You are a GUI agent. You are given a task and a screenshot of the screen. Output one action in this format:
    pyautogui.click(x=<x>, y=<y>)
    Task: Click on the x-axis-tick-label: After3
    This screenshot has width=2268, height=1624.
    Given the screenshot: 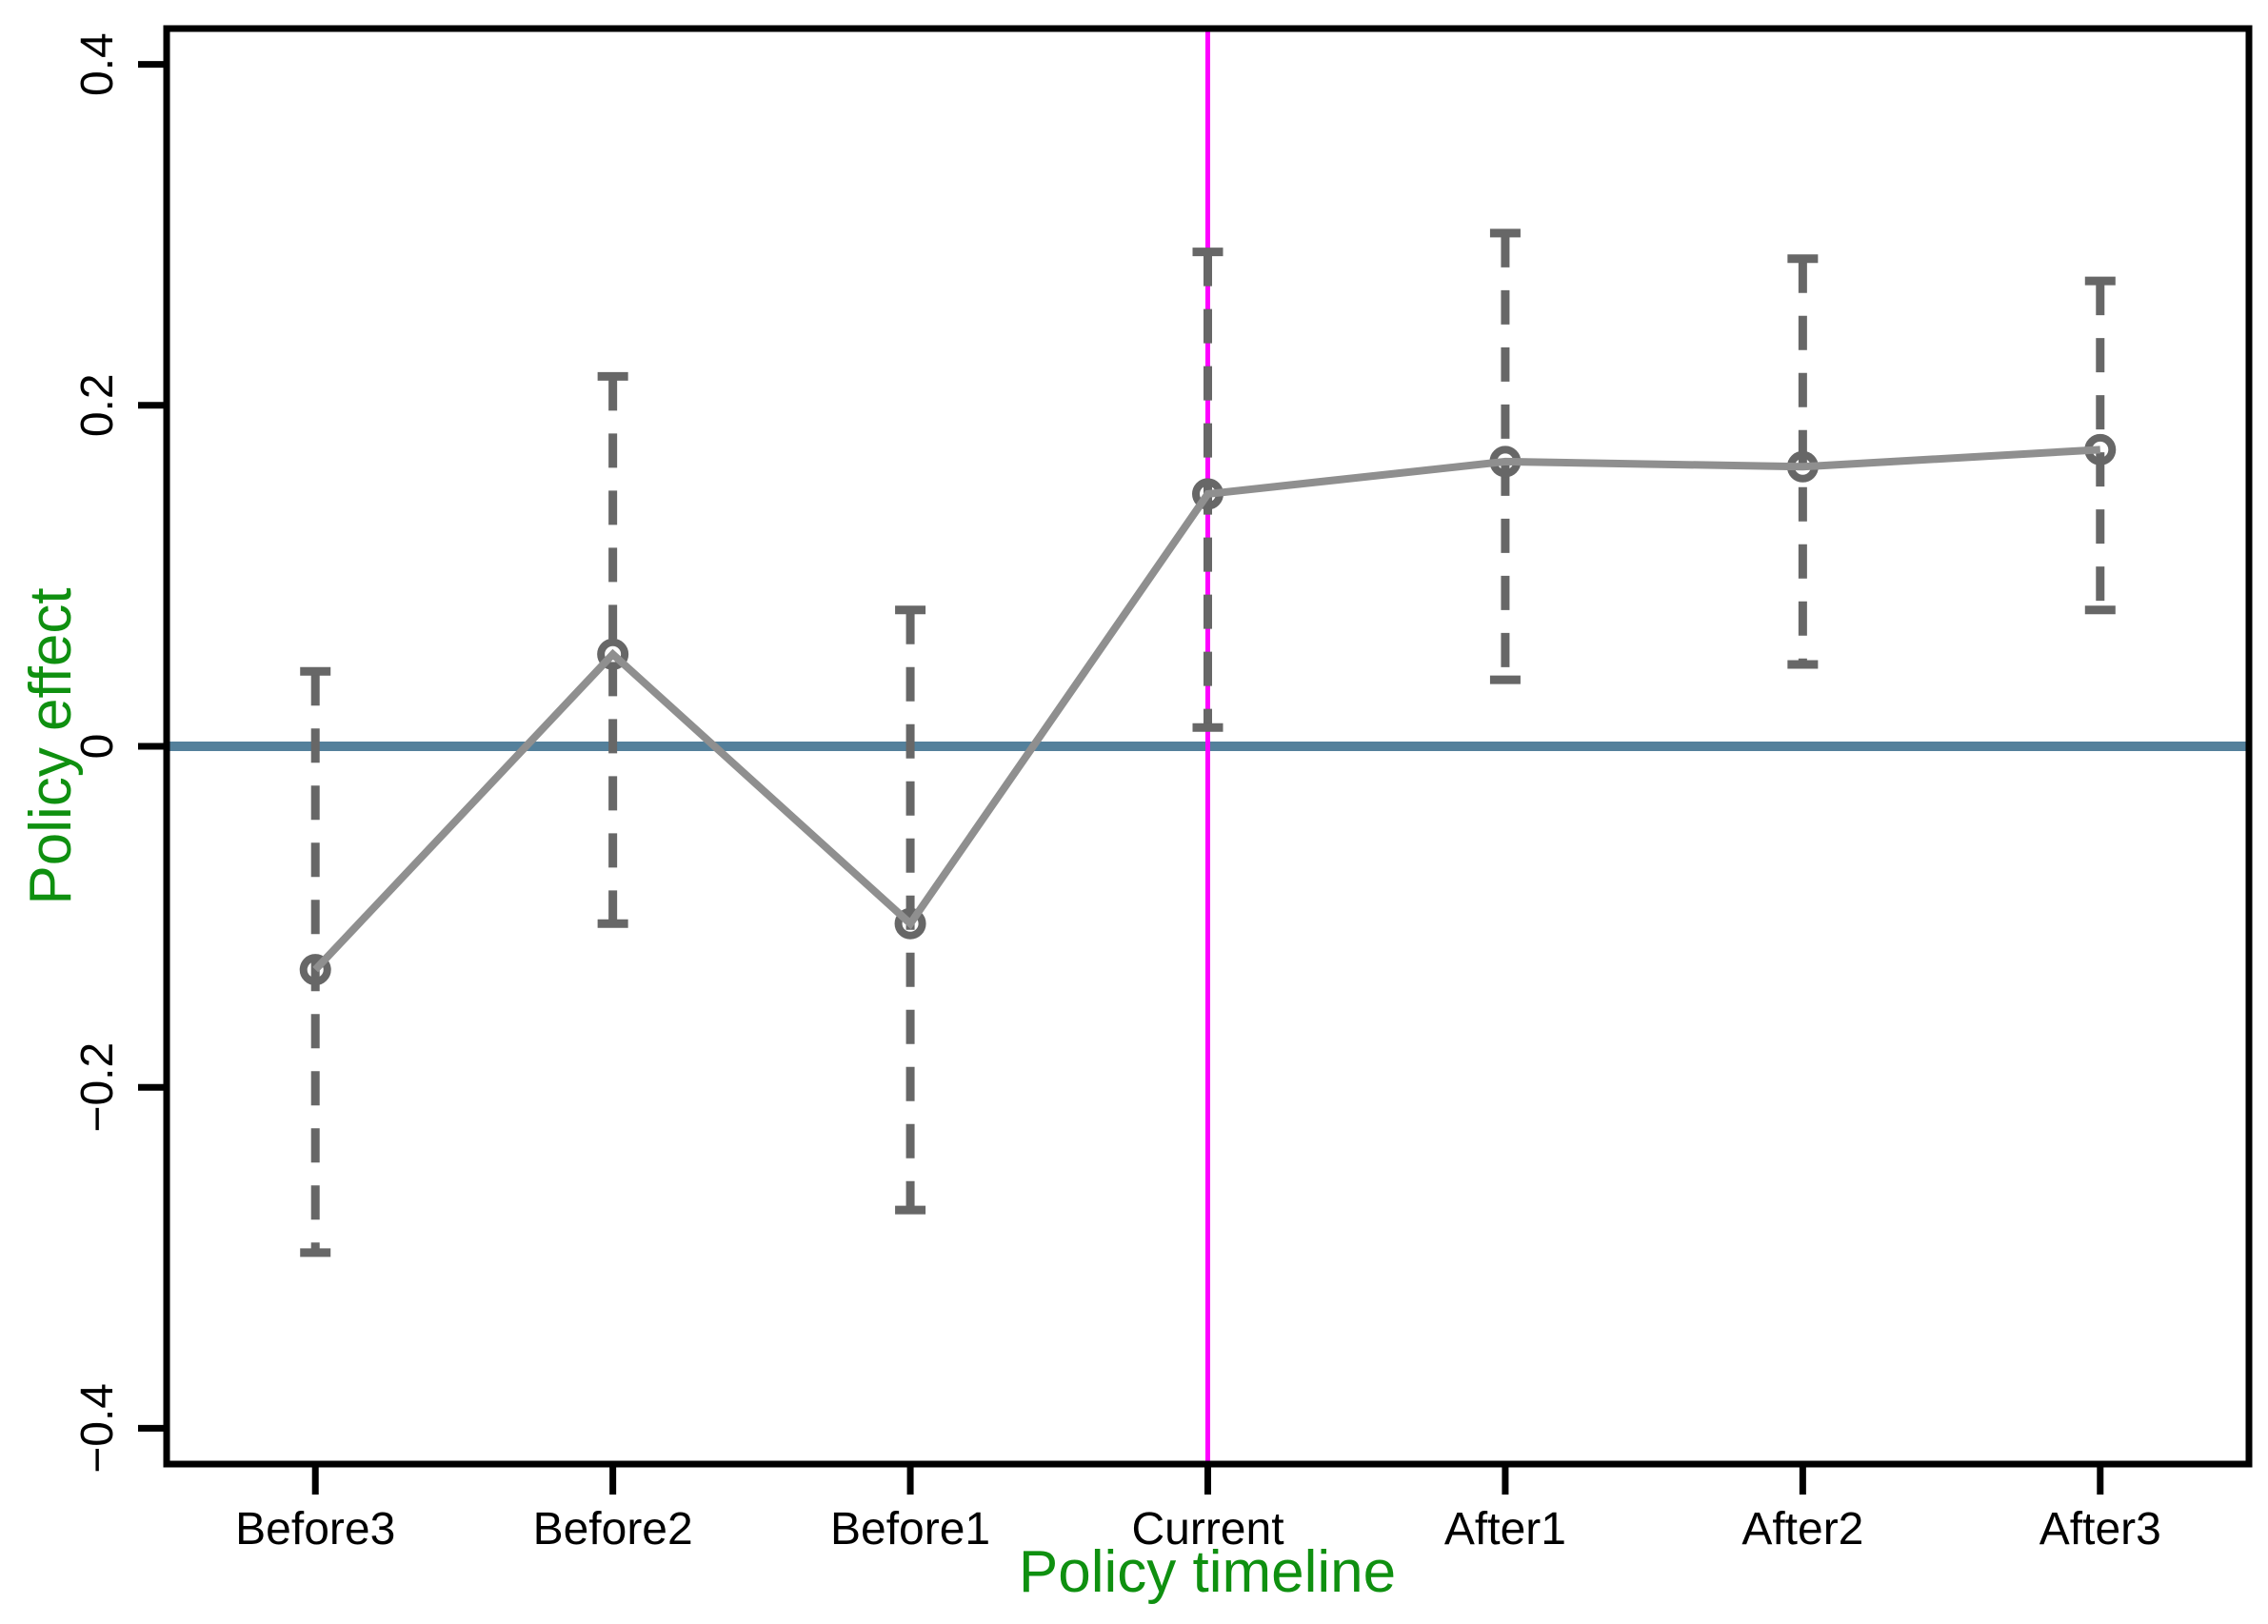 What is the action you would take?
    pyautogui.click(x=2100, y=1529)
    